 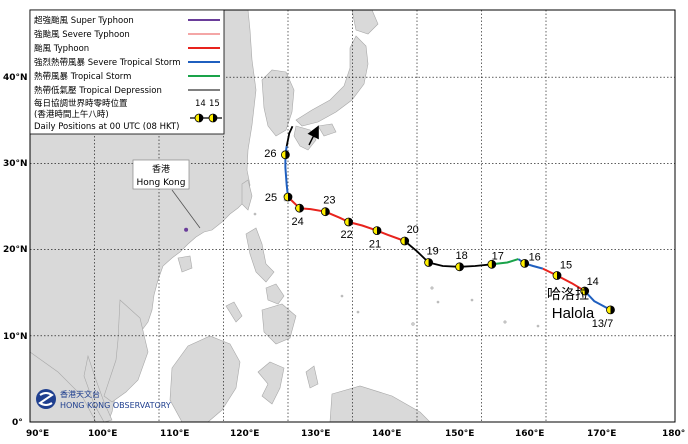 What do you see at coordinates (115, 405) in the screenshot?
I see `hko-name-en: HONG KONG OBSERVATORY` at bounding box center [115, 405].